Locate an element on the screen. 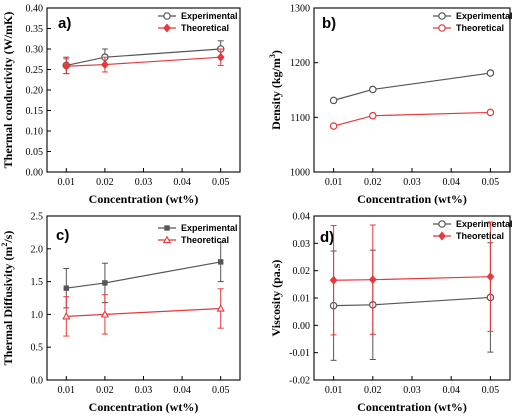  y-tick-label: 0.35 is located at coordinates (35, 29).